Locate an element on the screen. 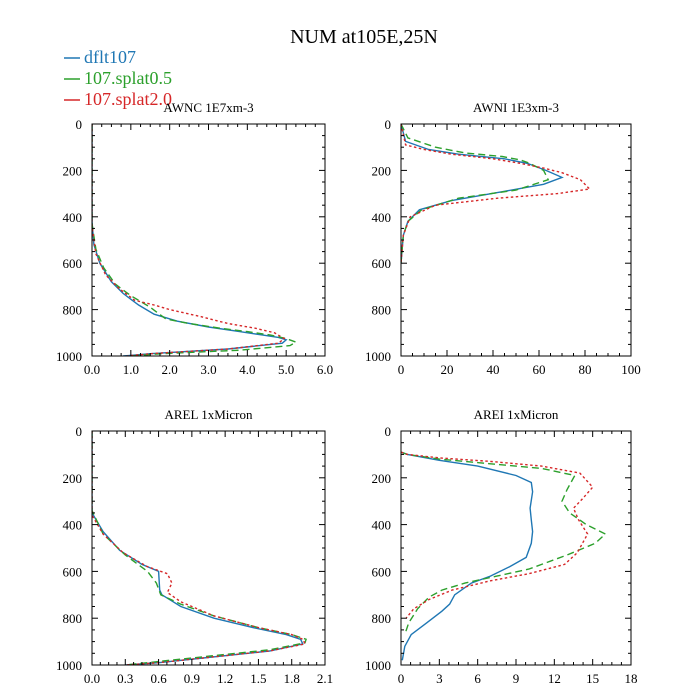 The width and height of the screenshot is (700, 700). legend-label-107-splat0-5: 107.splat0.5 is located at coordinates (128, 78).